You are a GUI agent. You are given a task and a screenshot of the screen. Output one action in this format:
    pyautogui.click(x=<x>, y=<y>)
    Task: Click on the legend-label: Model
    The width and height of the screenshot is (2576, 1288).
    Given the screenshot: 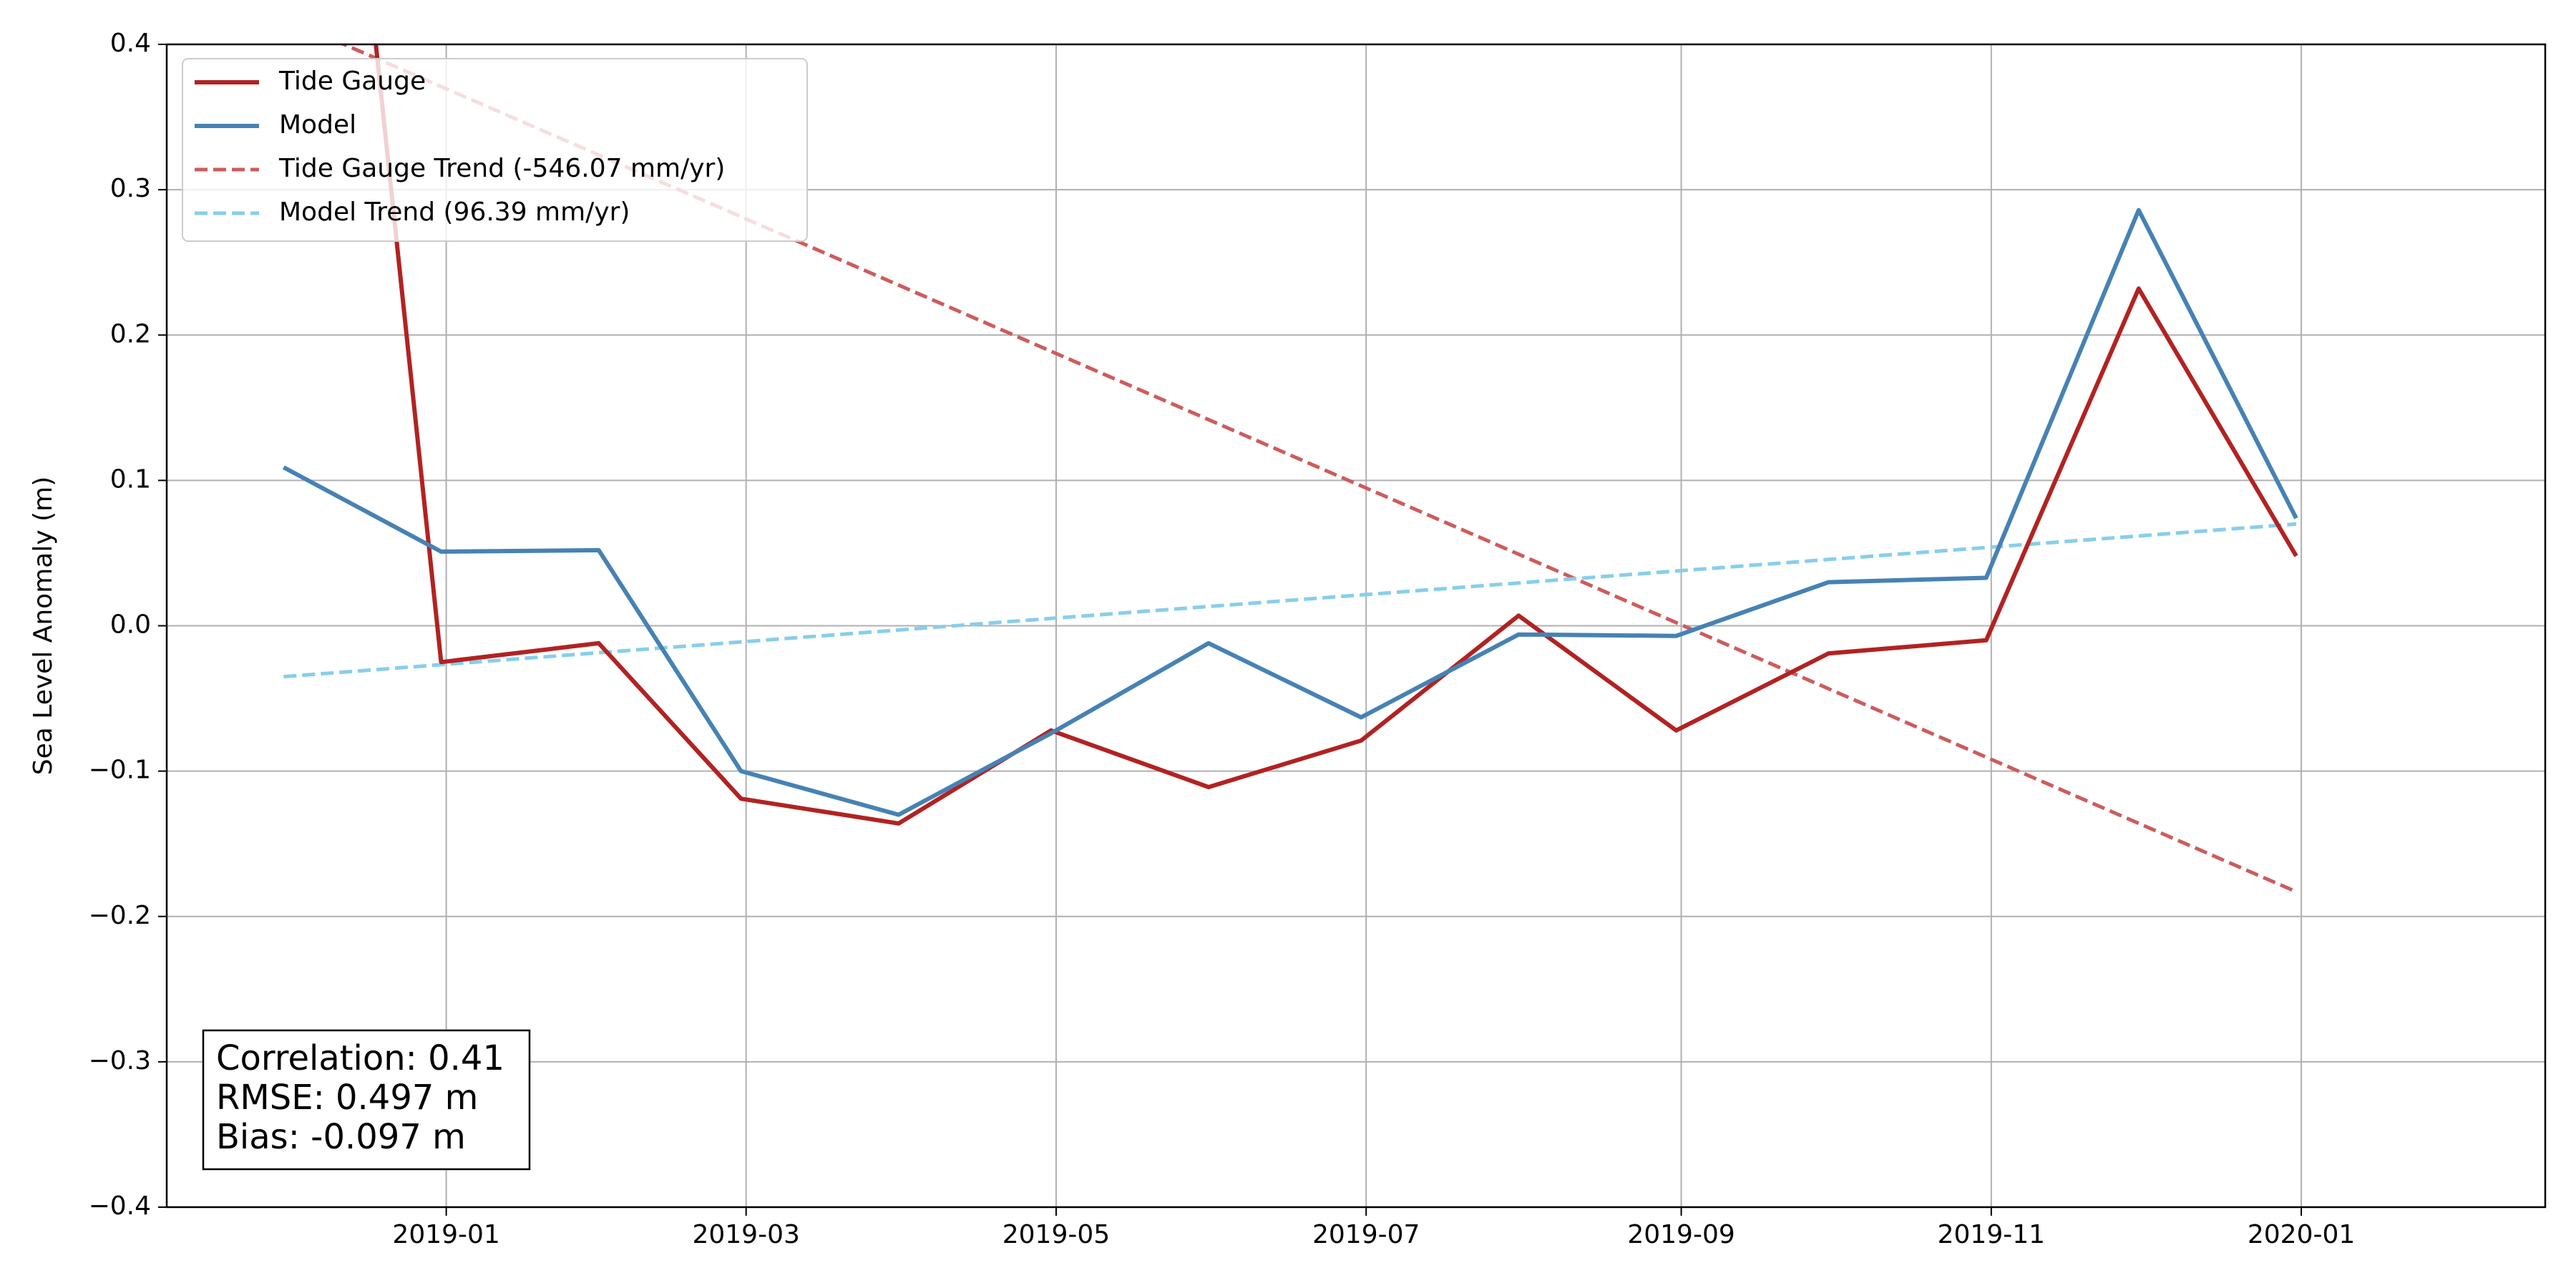 What is the action you would take?
    pyautogui.click(x=317, y=125)
    